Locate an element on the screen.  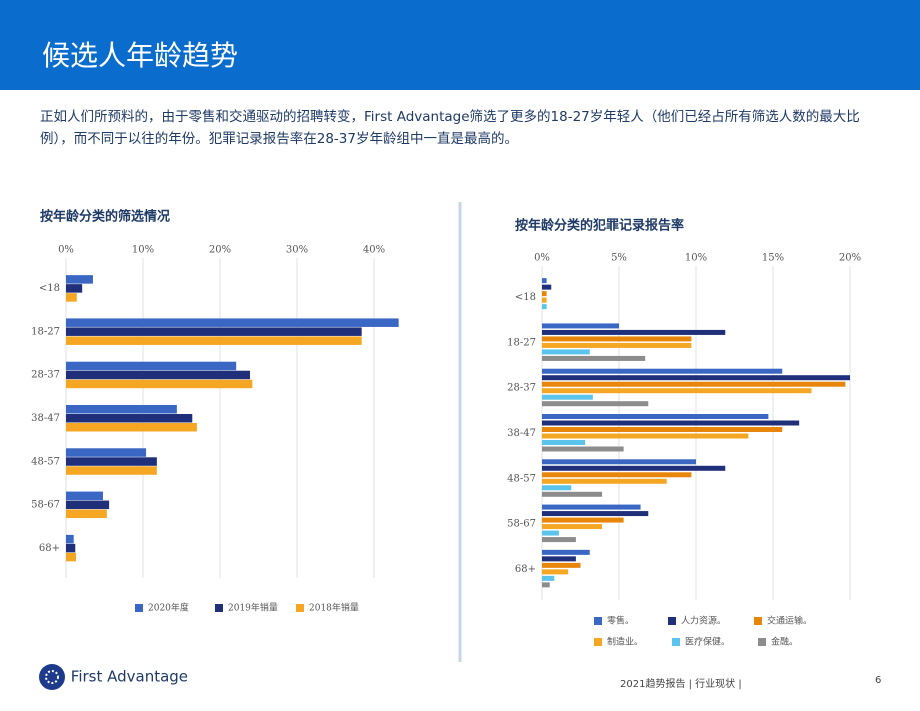
legend-label: 2019年销量 is located at coordinates (253, 608).